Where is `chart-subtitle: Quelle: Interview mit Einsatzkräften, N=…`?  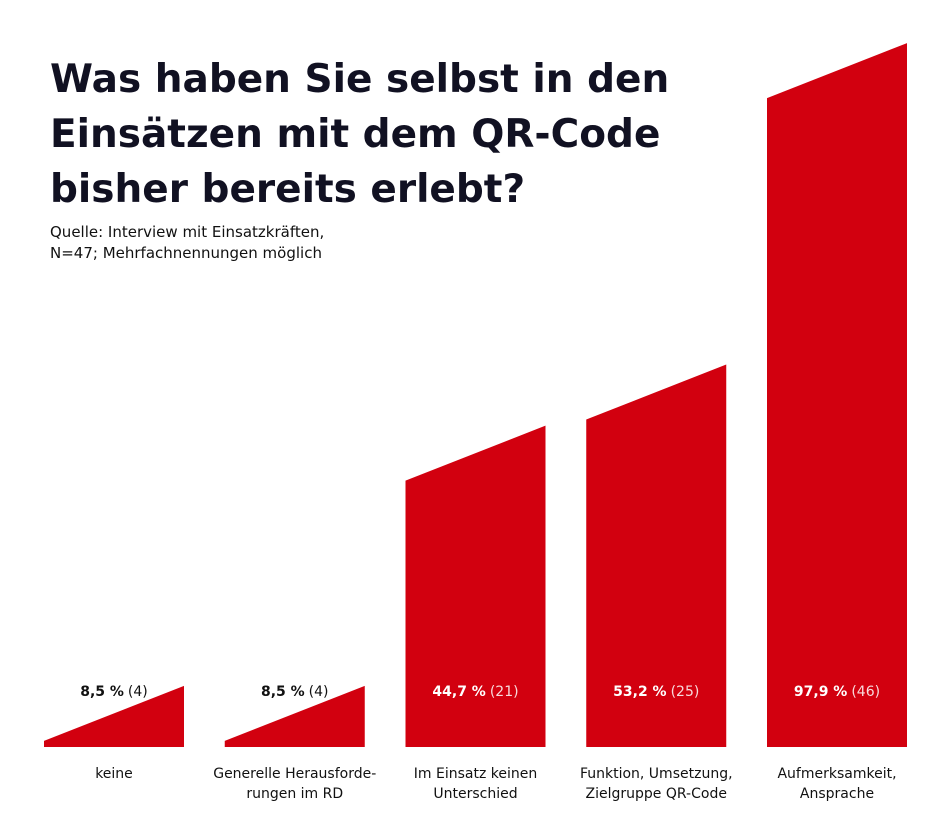
chart-subtitle: Quelle: Interview mit Einsatzkräften, N=… is located at coordinates (187, 242).